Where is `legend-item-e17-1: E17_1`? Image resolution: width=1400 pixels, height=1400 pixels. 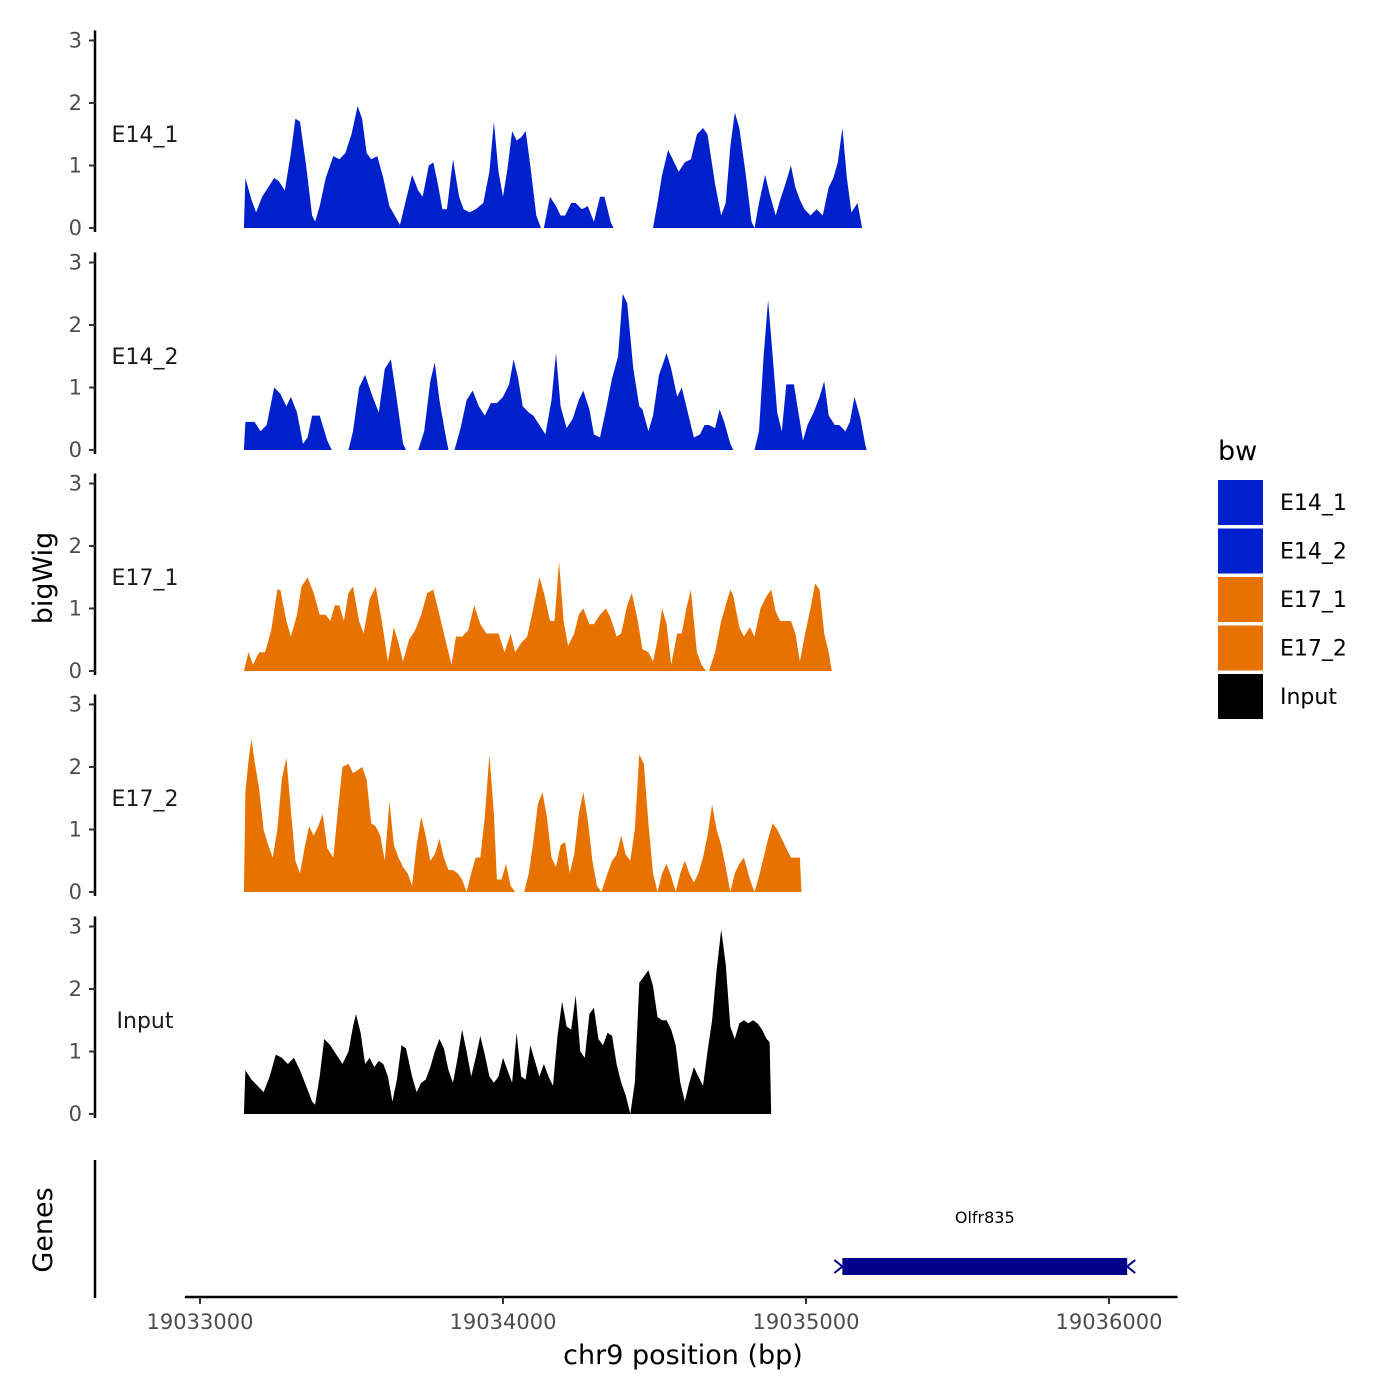 legend-item-e17-1: E17_1 is located at coordinates (1282, 599).